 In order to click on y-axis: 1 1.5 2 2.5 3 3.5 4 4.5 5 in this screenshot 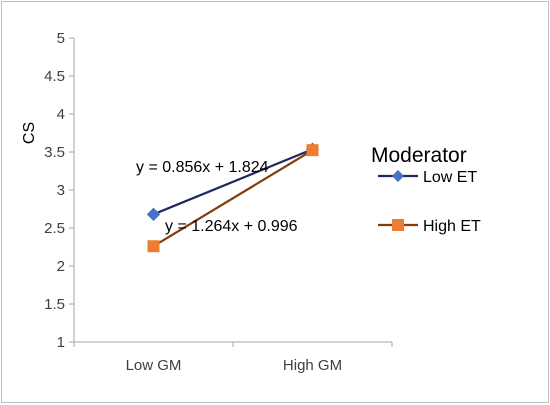, I will do `click(59, 190)`.